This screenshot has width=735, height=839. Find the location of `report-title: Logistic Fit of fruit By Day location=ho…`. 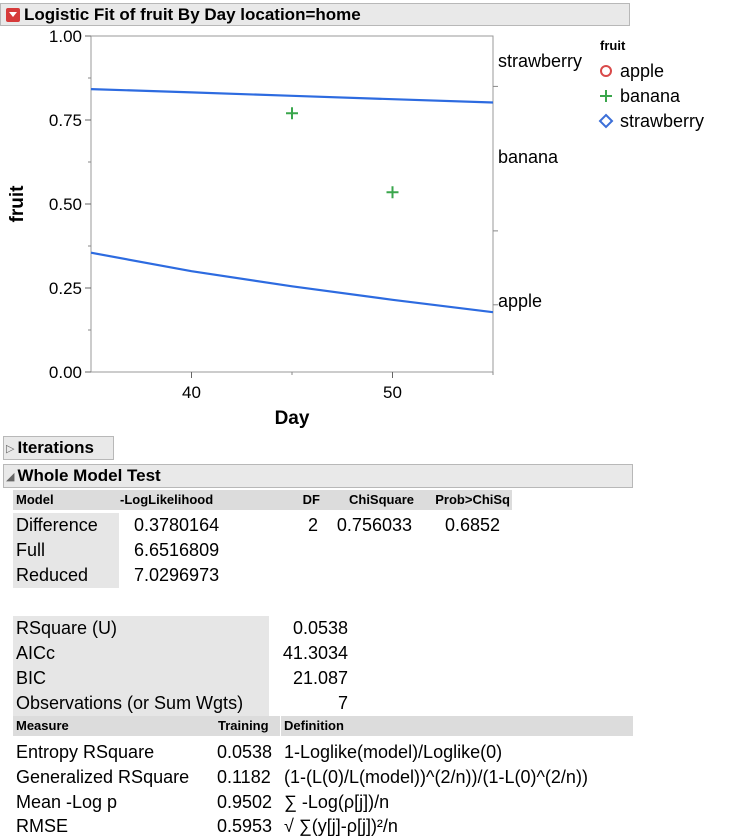

report-title: Logistic Fit of fruit By Day location=ho… is located at coordinates (192, 14).